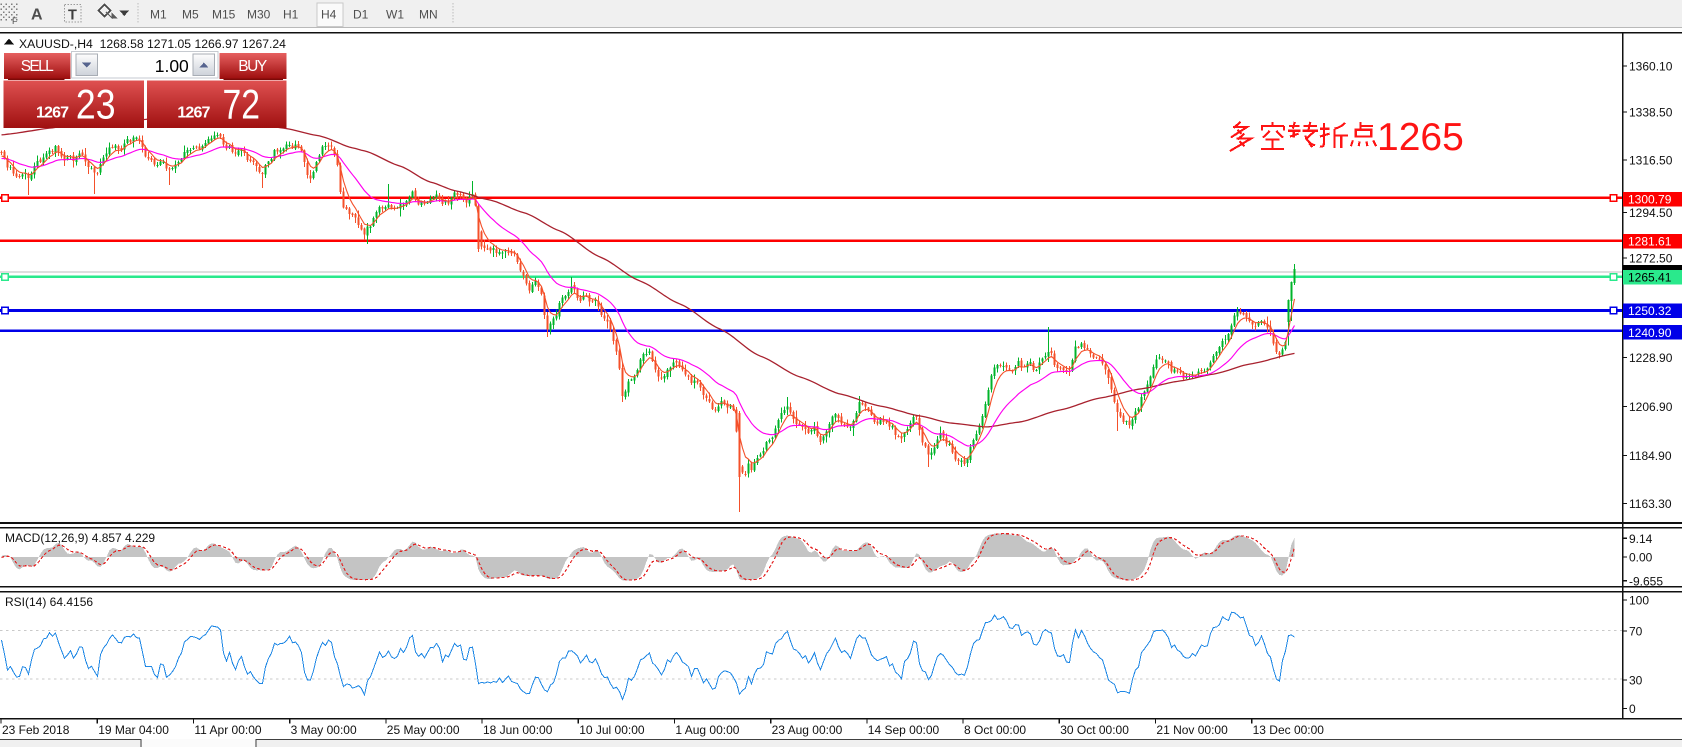 This screenshot has height=747, width=1682. What do you see at coordinates (80, 538) in the screenshot?
I see `svg-text: MACD(12,26,9) 4.857 4.229` at bounding box center [80, 538].